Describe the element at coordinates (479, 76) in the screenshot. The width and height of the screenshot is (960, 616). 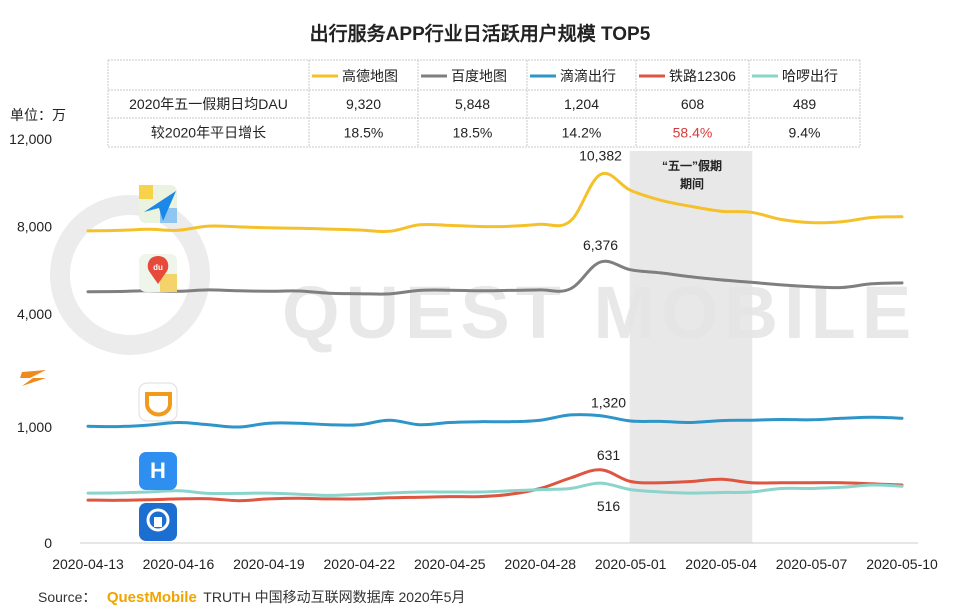
I see `legend-label-1: 百度地图` at that location.